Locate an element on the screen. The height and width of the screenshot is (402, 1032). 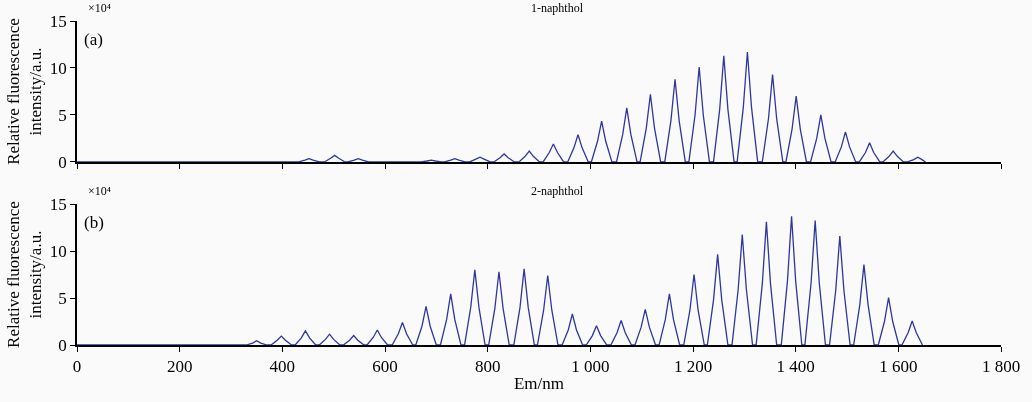
x-tick-label: 1 000 is located at coordinates (590, 367).